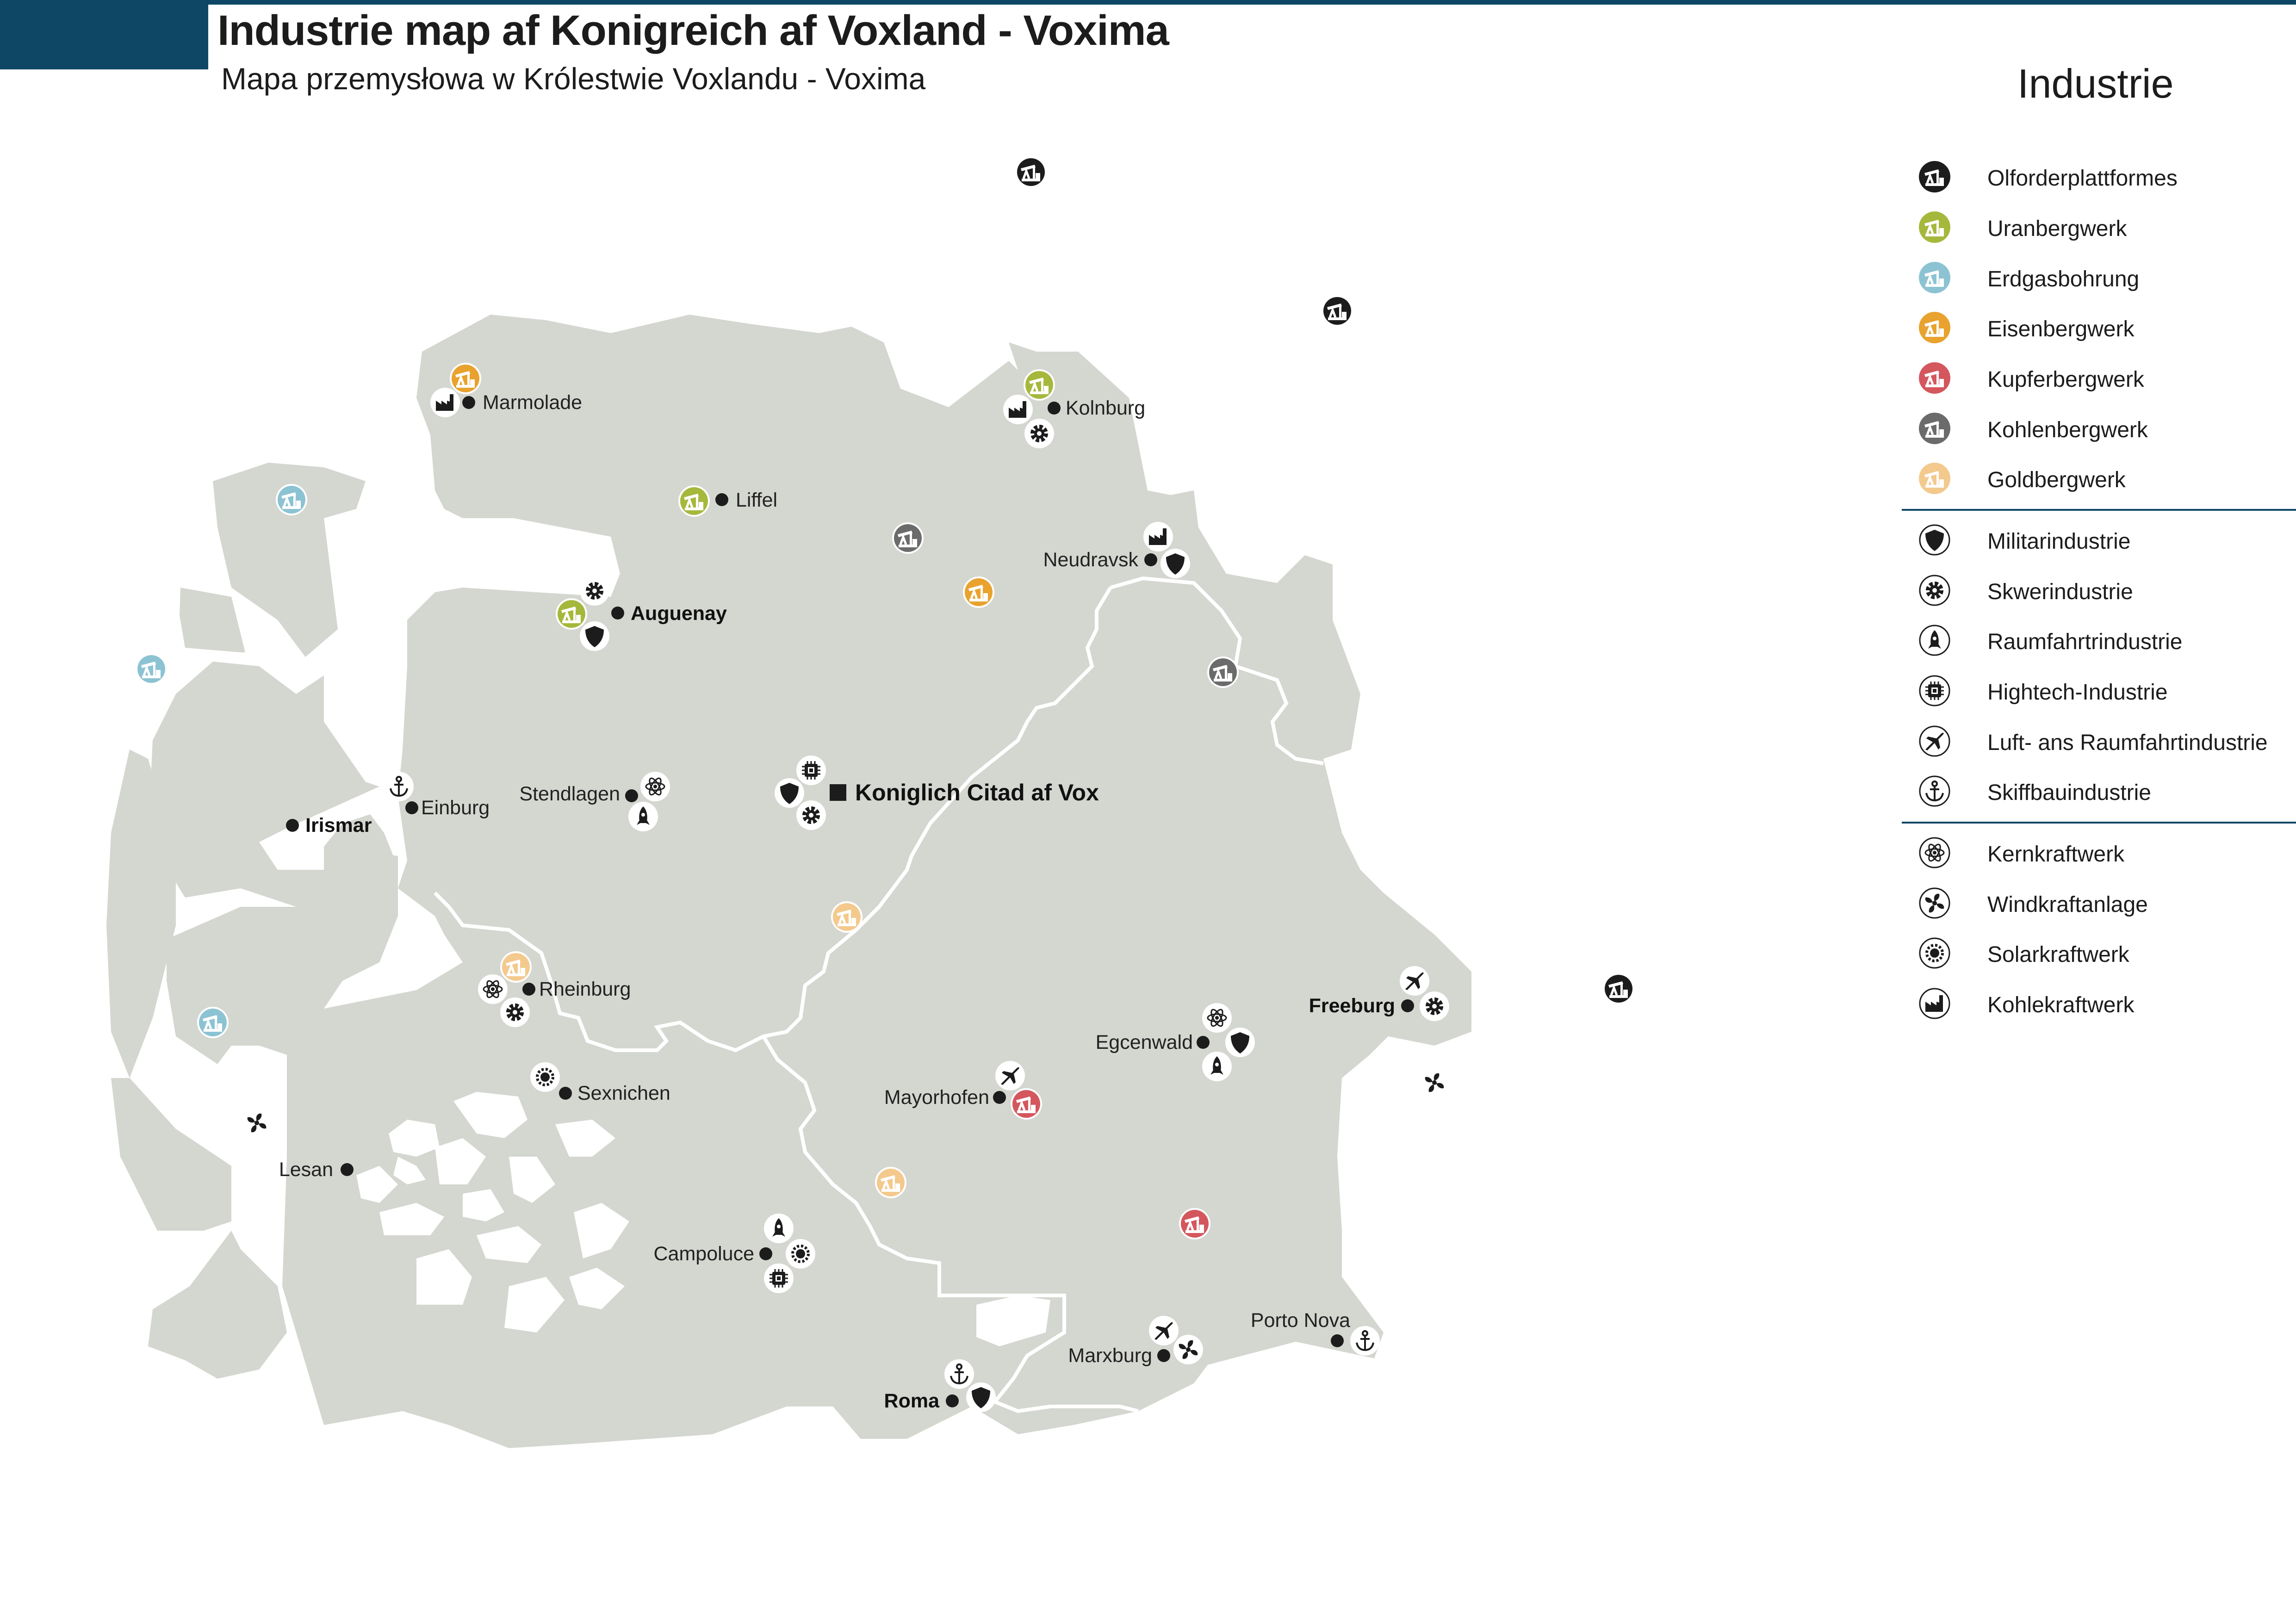 The height and width of the screenshot is (1623, 2296). What do you see at coordinates (456, 808) in the screenshot?
I see `city-label: Einburg` at bounding box center [456, 808].